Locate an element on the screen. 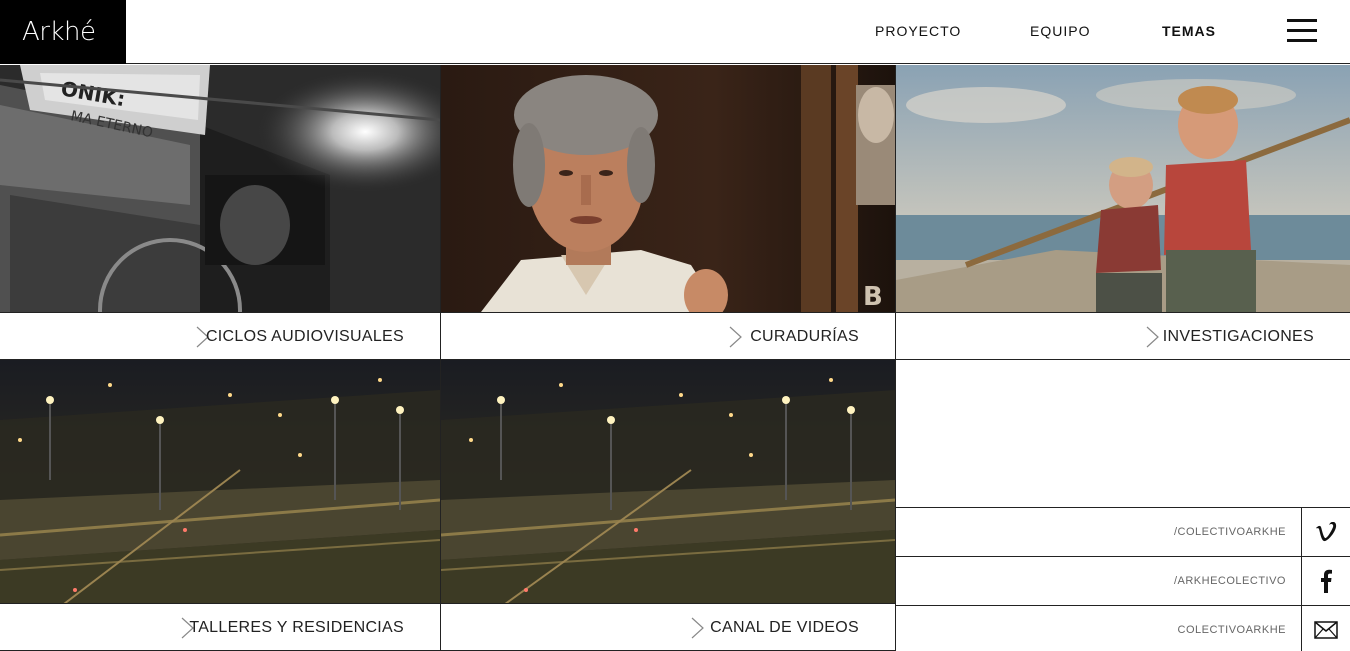 The width and height of the screenshot is (1350, 651). tile-label-bar: CANAL DE VIDEOS is located at coordinates (668, 627).